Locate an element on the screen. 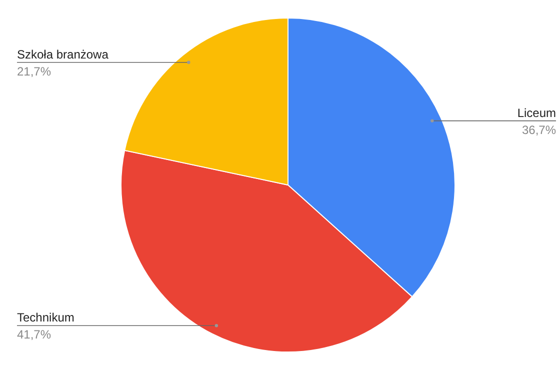 The image size is (560, 371). data-label: 36,7% is located at coordinates (539, 129).